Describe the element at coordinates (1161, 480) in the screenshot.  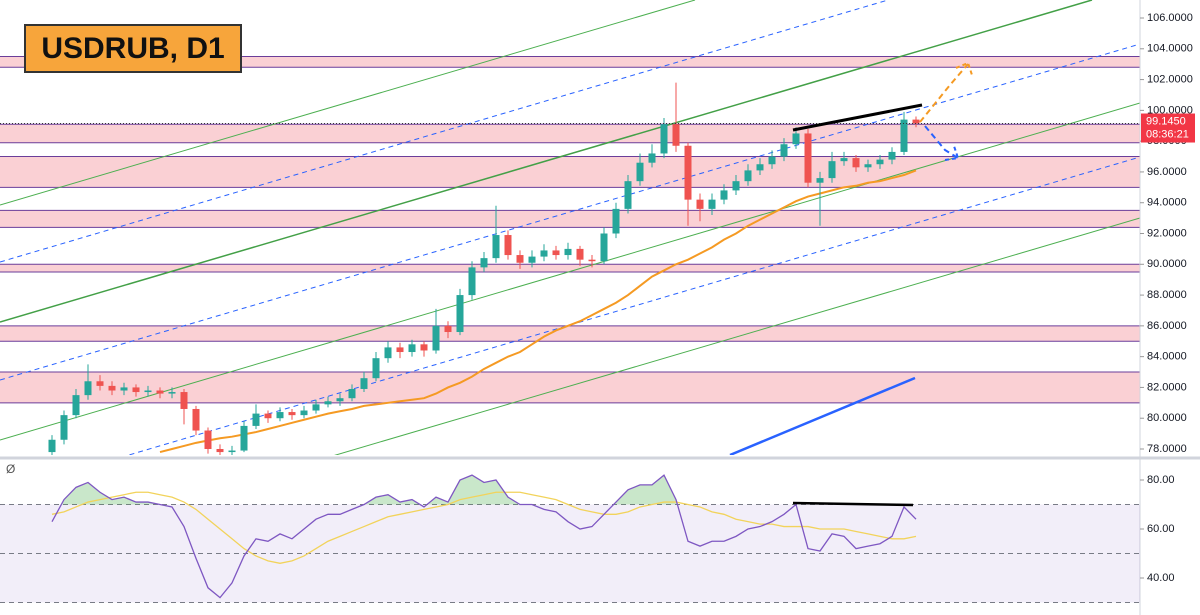
I see `y-tick-label: 80.00` at that location.